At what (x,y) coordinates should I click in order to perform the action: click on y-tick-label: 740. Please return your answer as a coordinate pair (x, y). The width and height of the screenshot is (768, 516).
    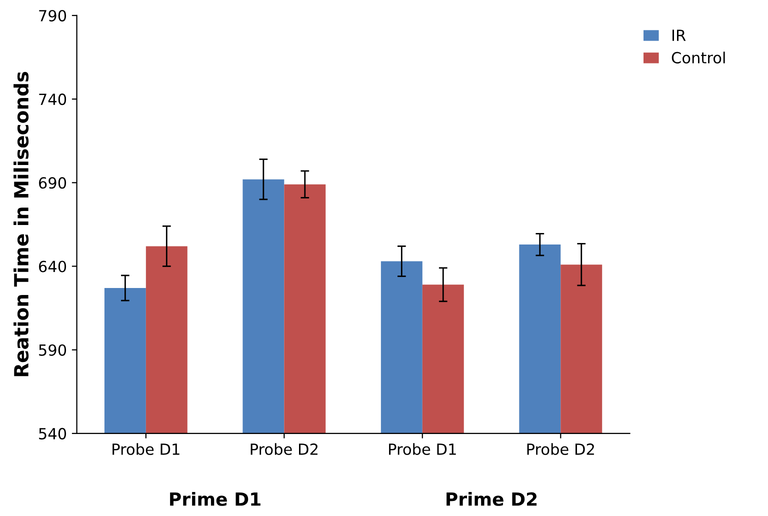
    Looking at the image, I should click on (52, 100).